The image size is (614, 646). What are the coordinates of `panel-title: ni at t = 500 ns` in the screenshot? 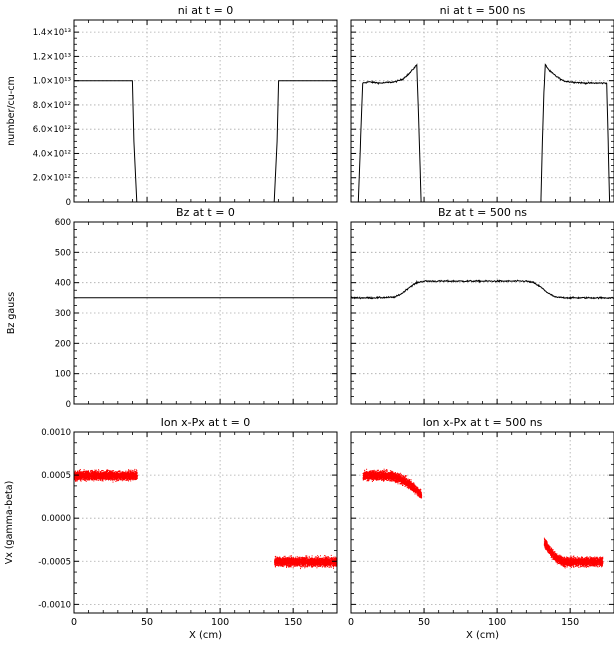 It's located at (483, 10).